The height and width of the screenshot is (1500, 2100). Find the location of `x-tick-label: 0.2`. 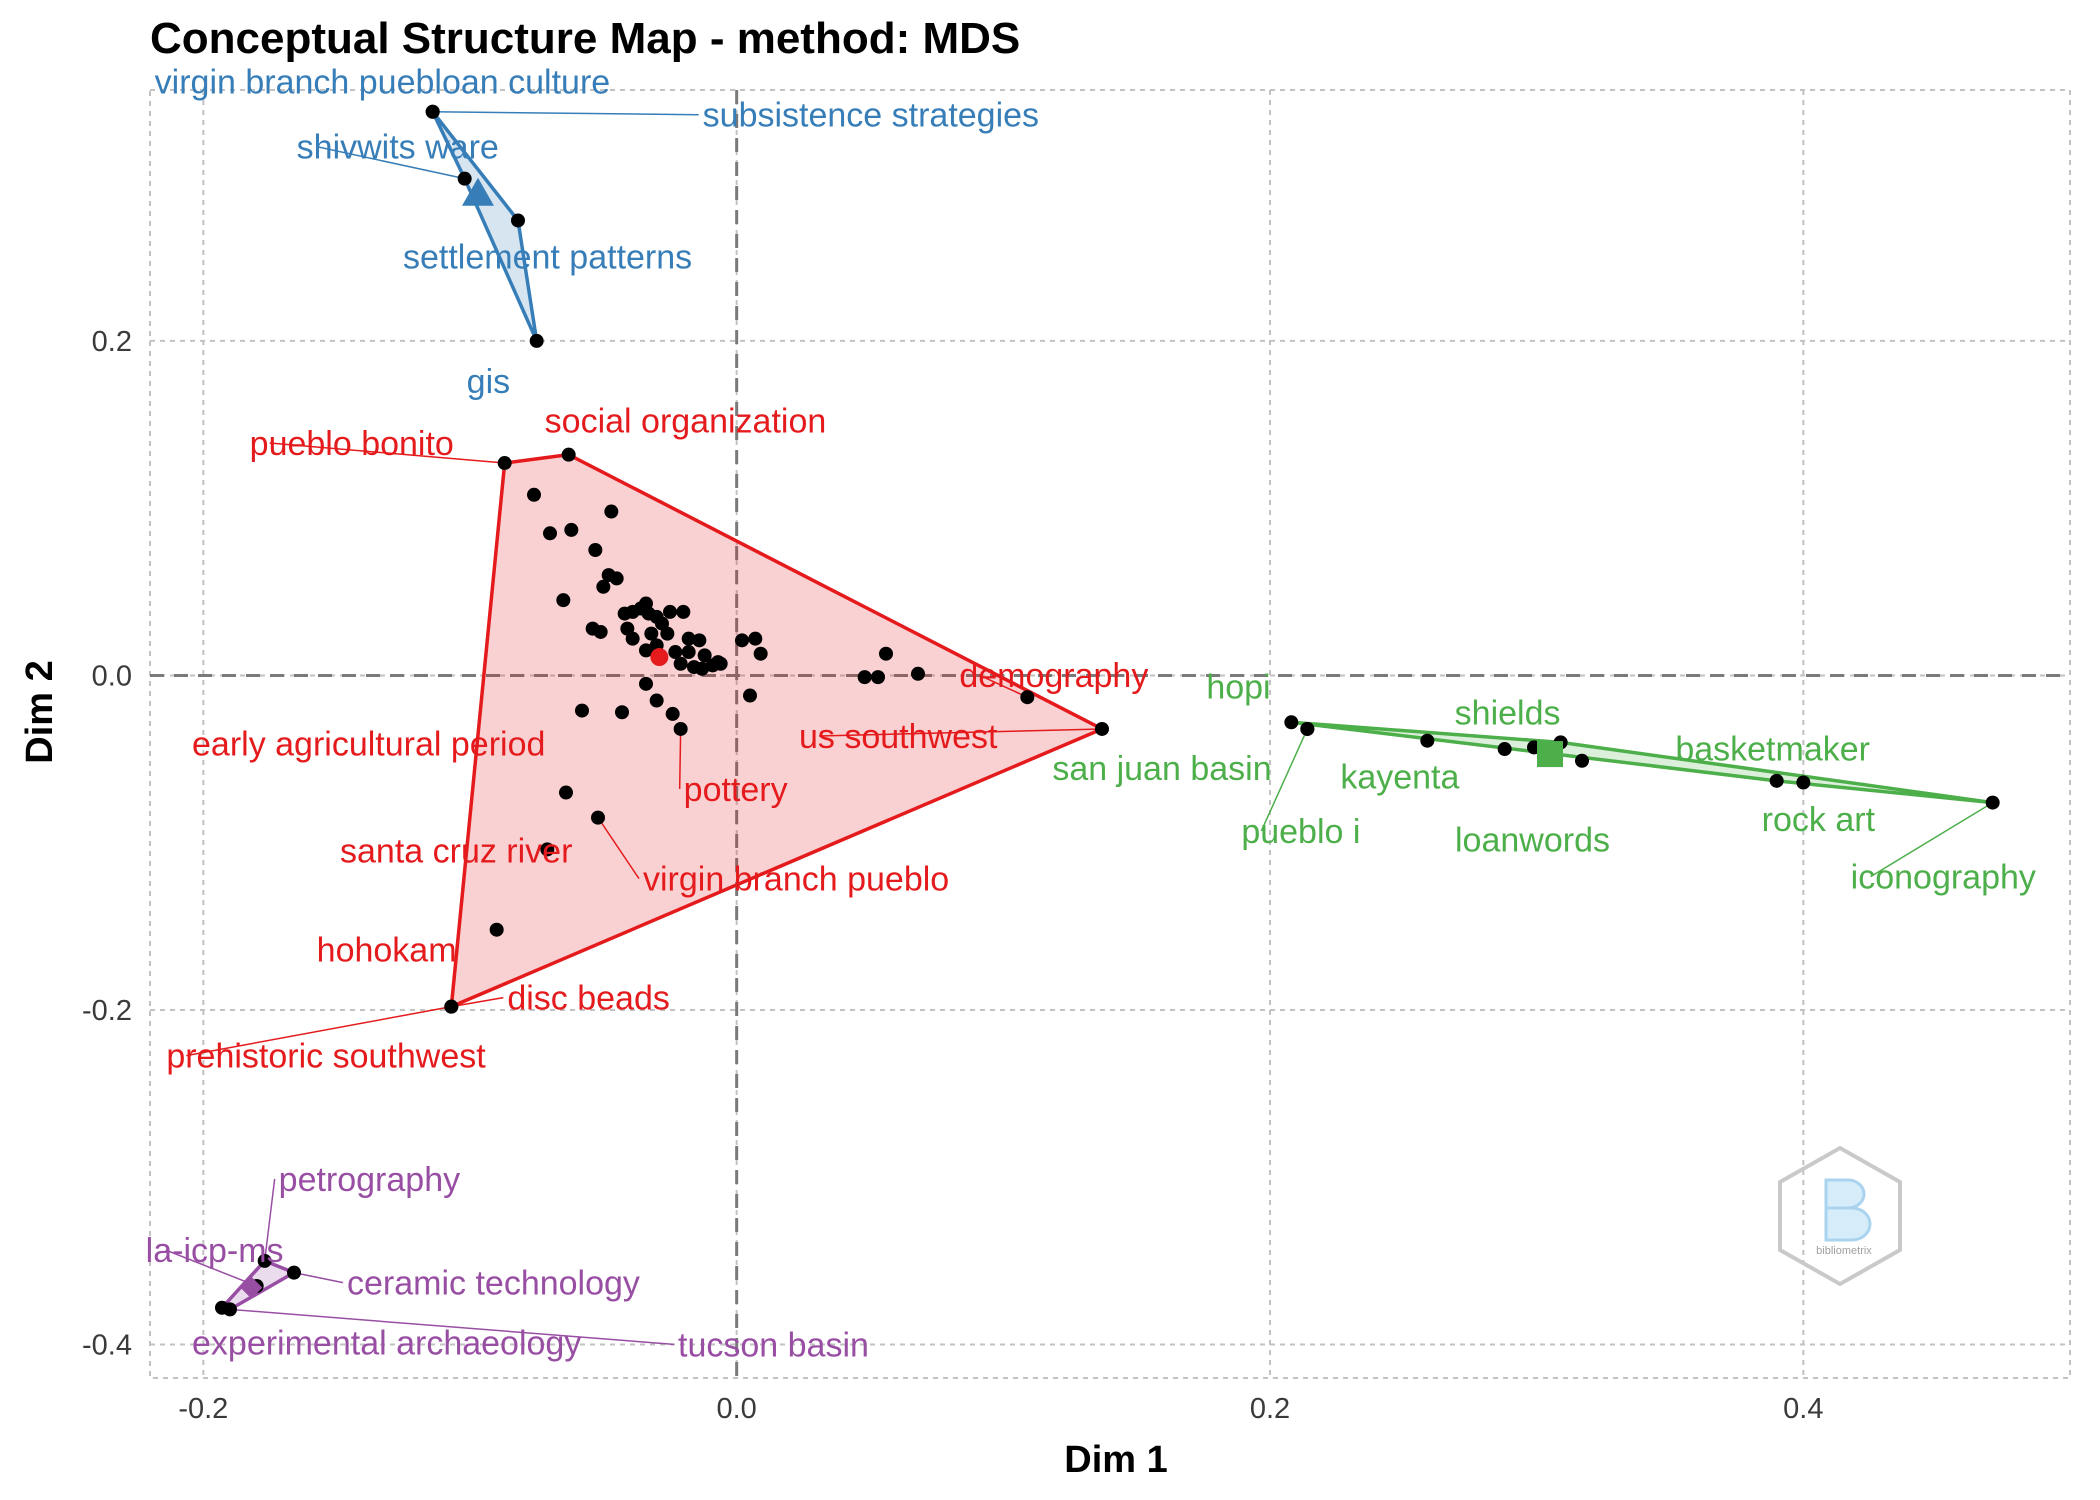

x-tick-label: 0.2 is located at coordinates (1270, 1409).